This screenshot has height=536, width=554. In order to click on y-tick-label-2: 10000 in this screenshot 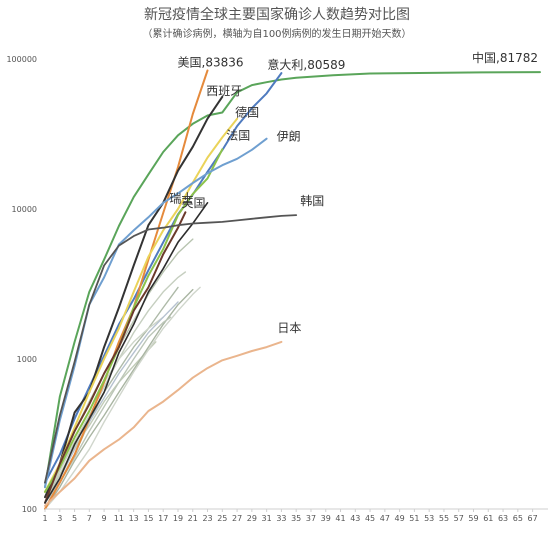, I will do `click(24, 209)`.